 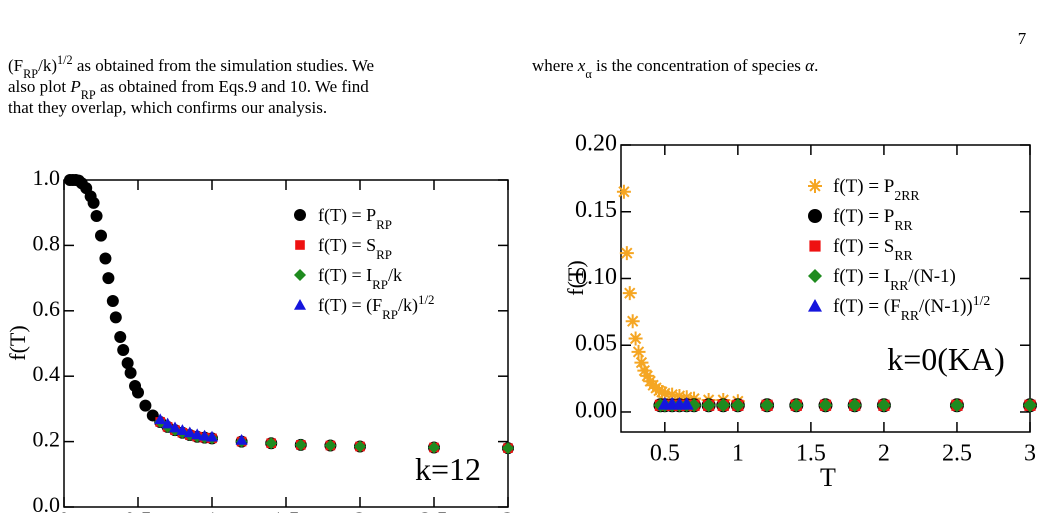 I want to click on text-segment: /k), so click(x=408, y=305).